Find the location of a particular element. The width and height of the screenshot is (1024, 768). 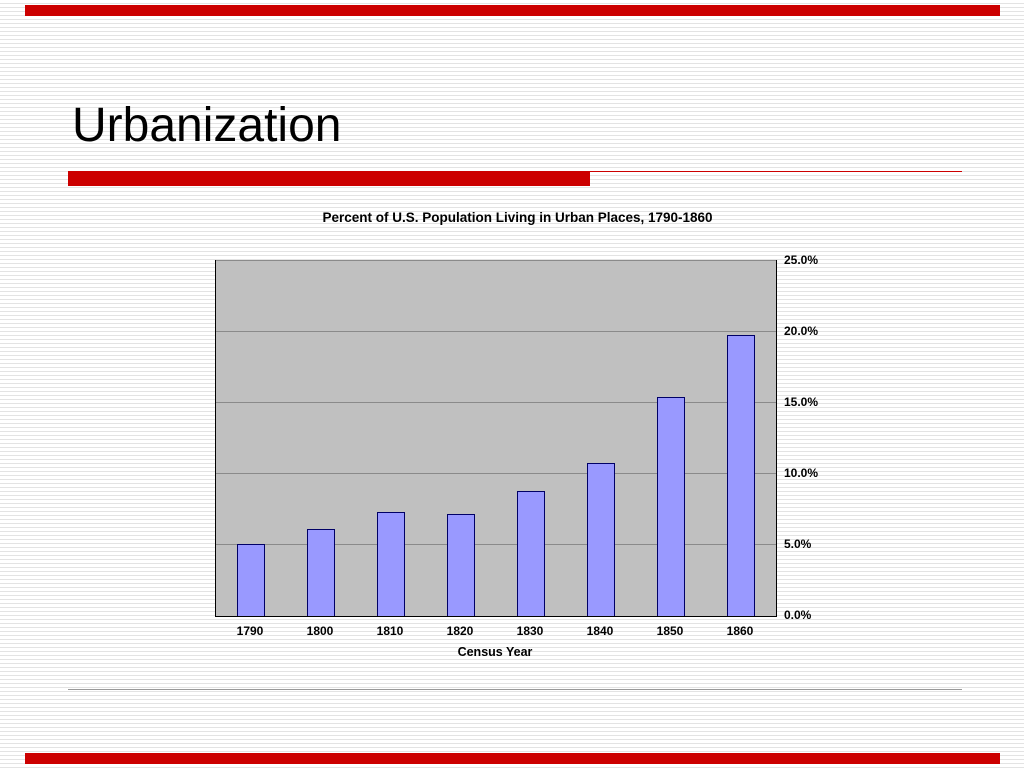

slide-title: Urbanization is located at coordinates (207, 125).